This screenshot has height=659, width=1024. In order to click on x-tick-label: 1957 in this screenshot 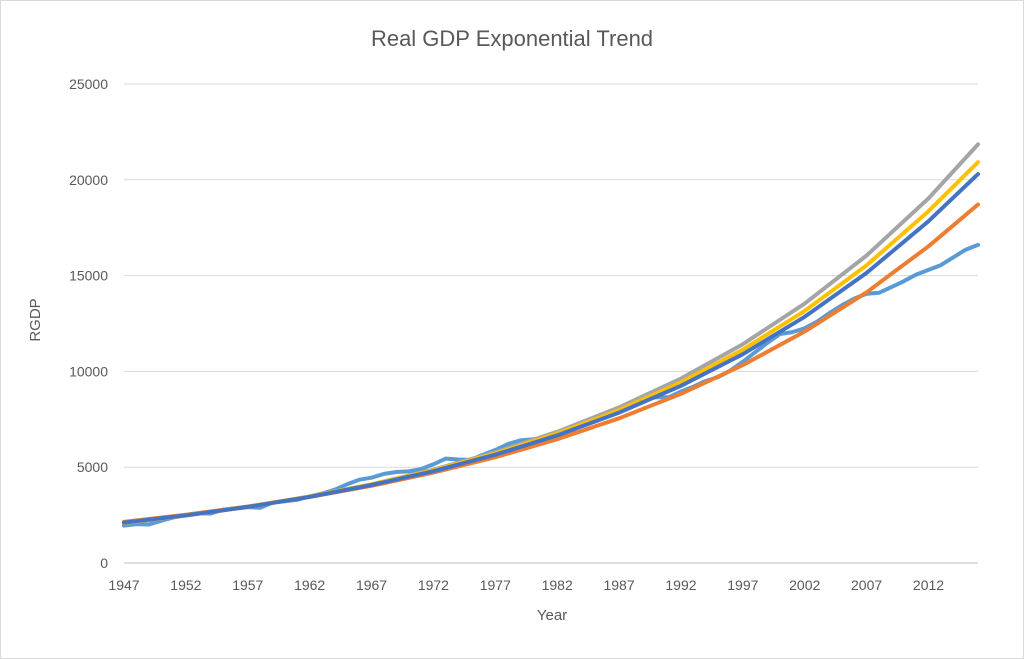, I will do `click(247, 585)`.